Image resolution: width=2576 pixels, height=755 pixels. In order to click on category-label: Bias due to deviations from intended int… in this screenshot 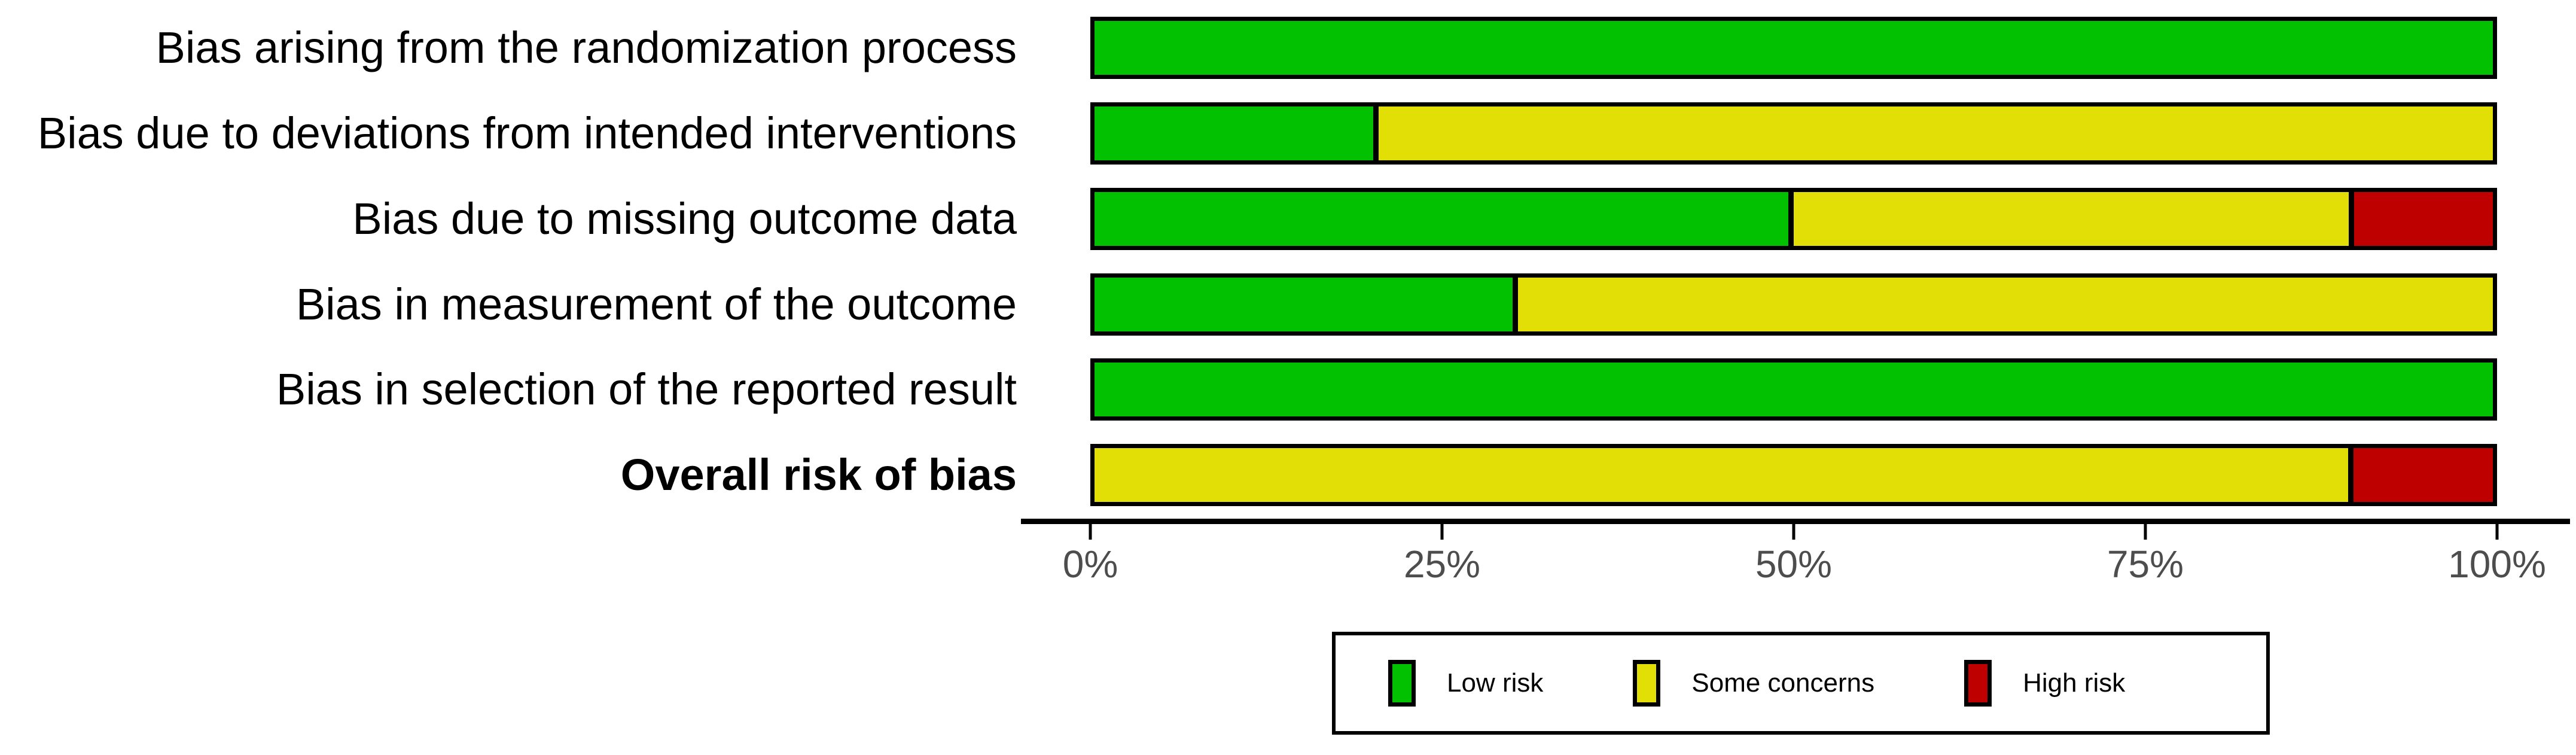, I will do `click(527, 133)`.